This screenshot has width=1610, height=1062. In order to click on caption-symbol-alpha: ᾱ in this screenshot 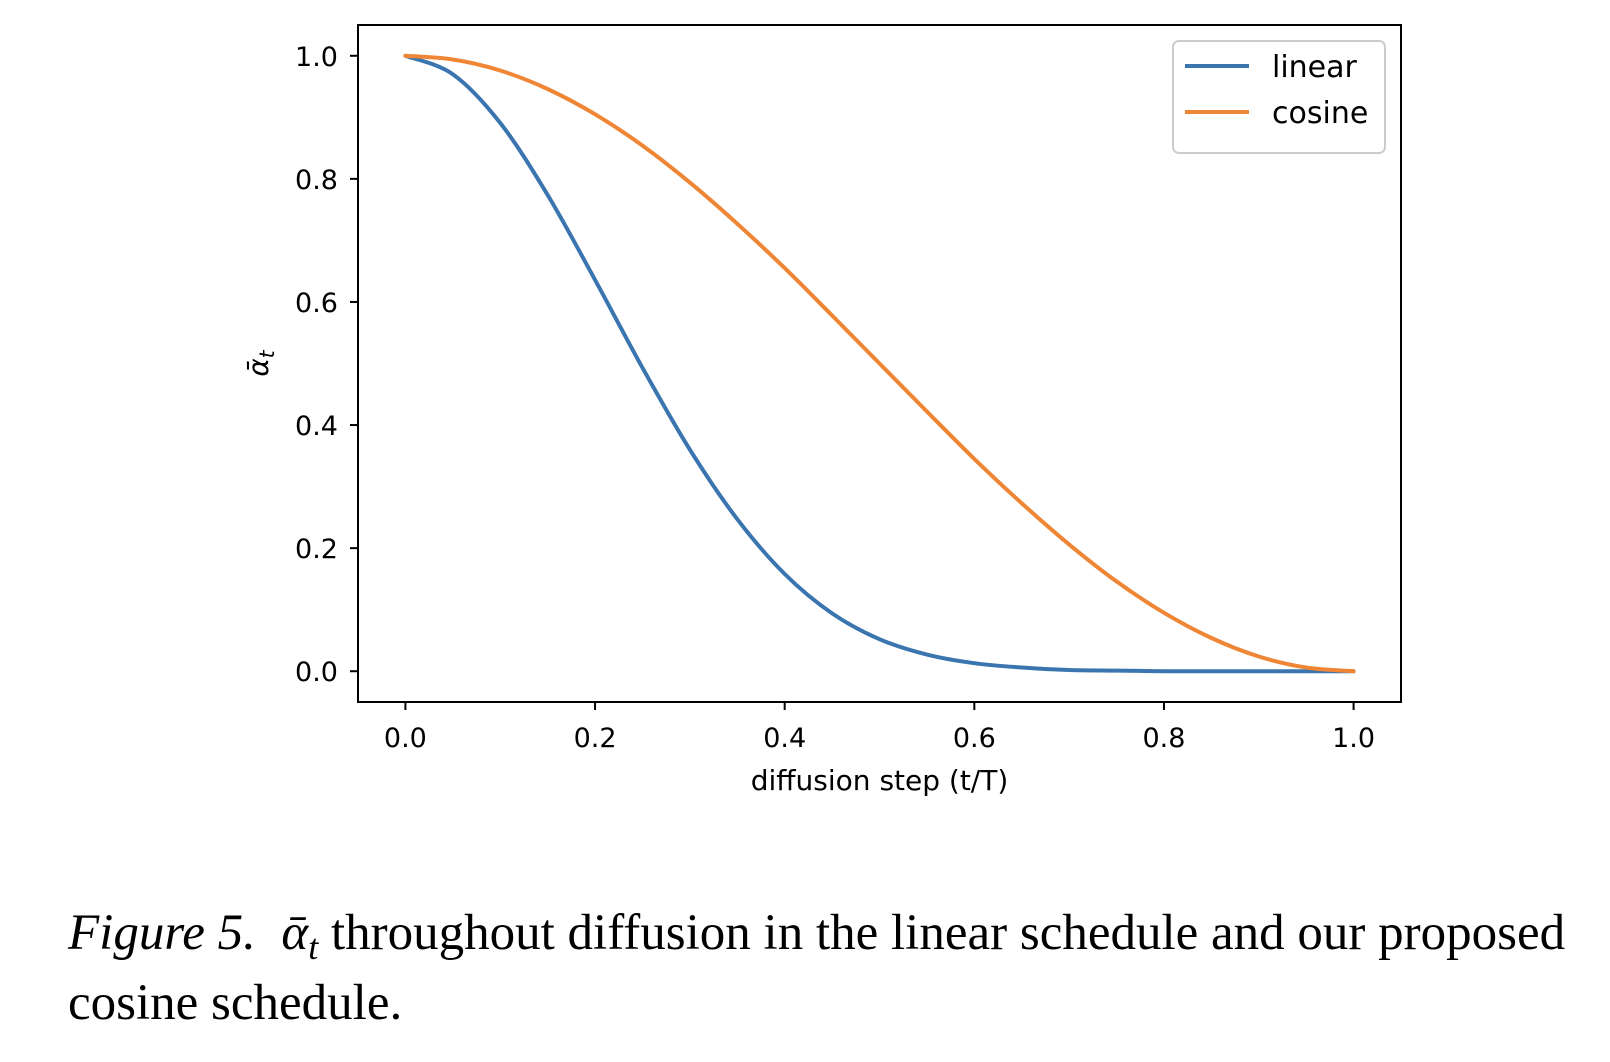, I will do `click(295, 933)`.